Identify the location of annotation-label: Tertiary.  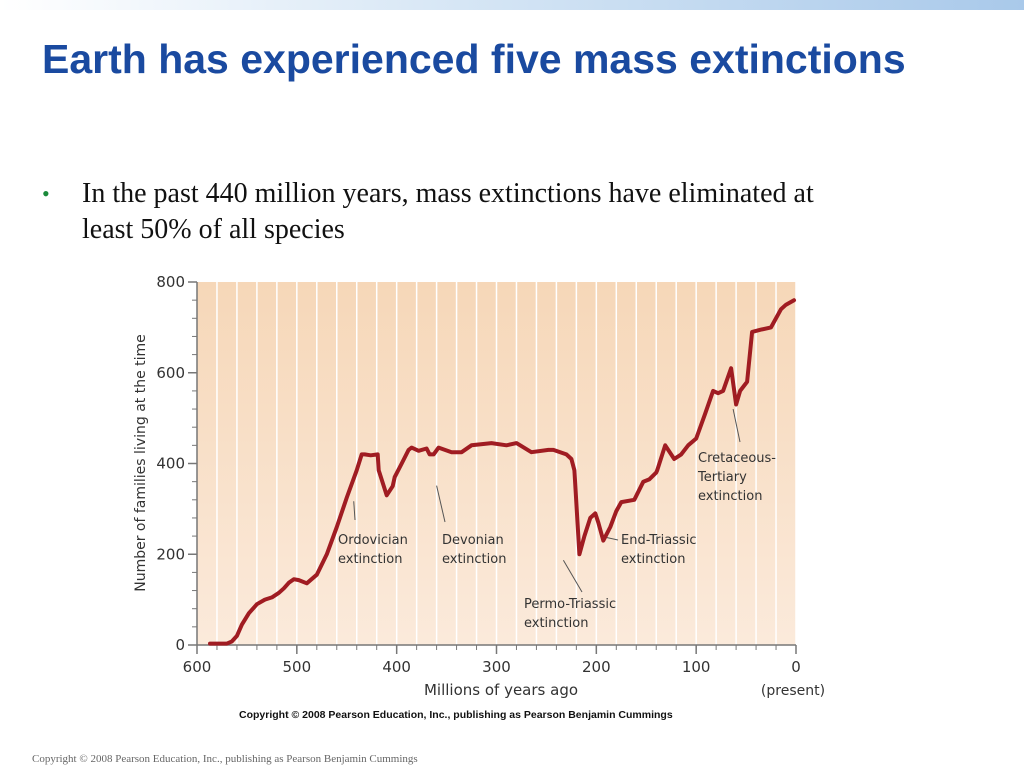
(722, 477).